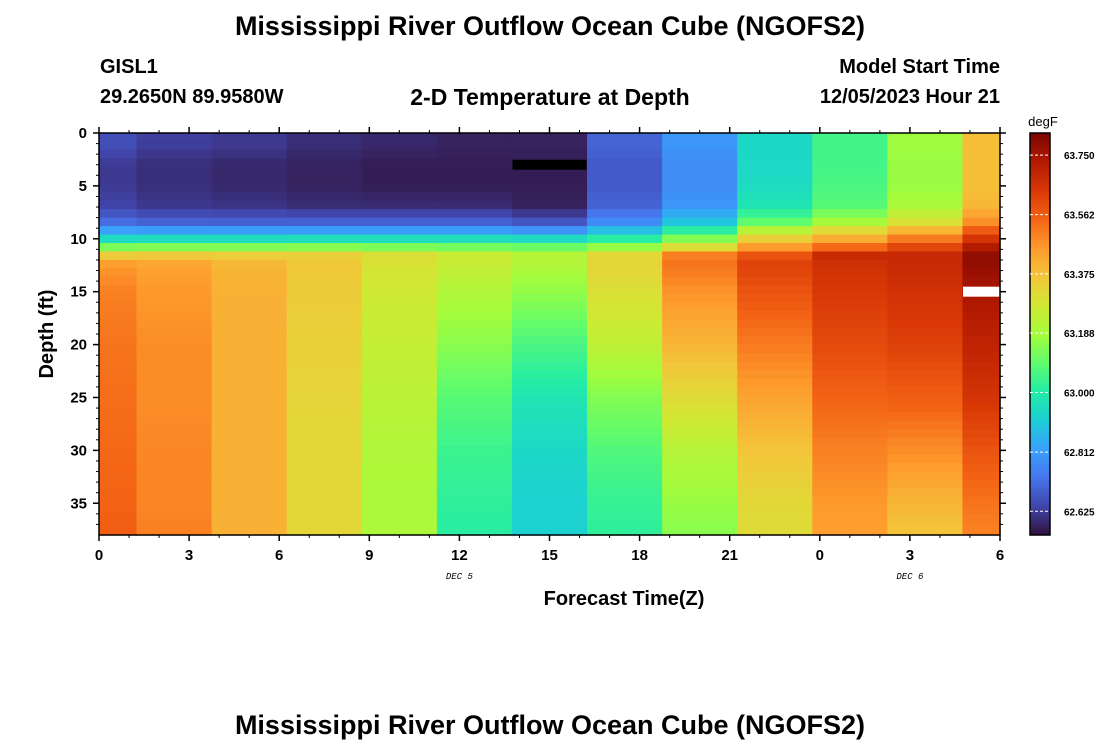 This screenshot has height=750, width=1100. Describe the element at coordinates (1079, 216) in the screenshot. I see `colorbar-tick-label: 63.562` at that location.